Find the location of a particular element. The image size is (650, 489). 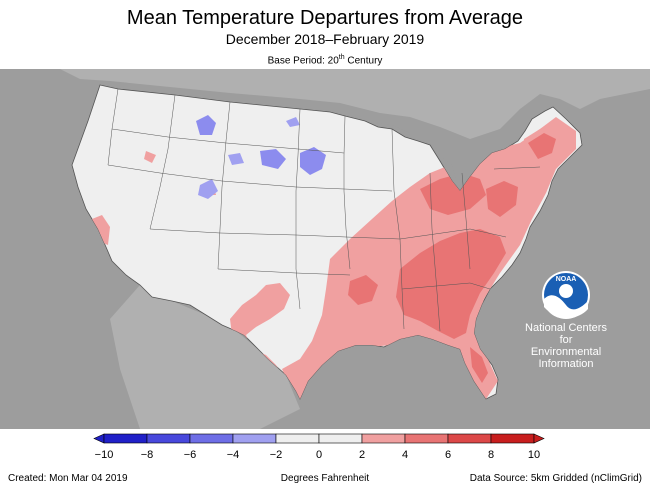

cool-region-south-dakota is located at coordinates (313, 161).